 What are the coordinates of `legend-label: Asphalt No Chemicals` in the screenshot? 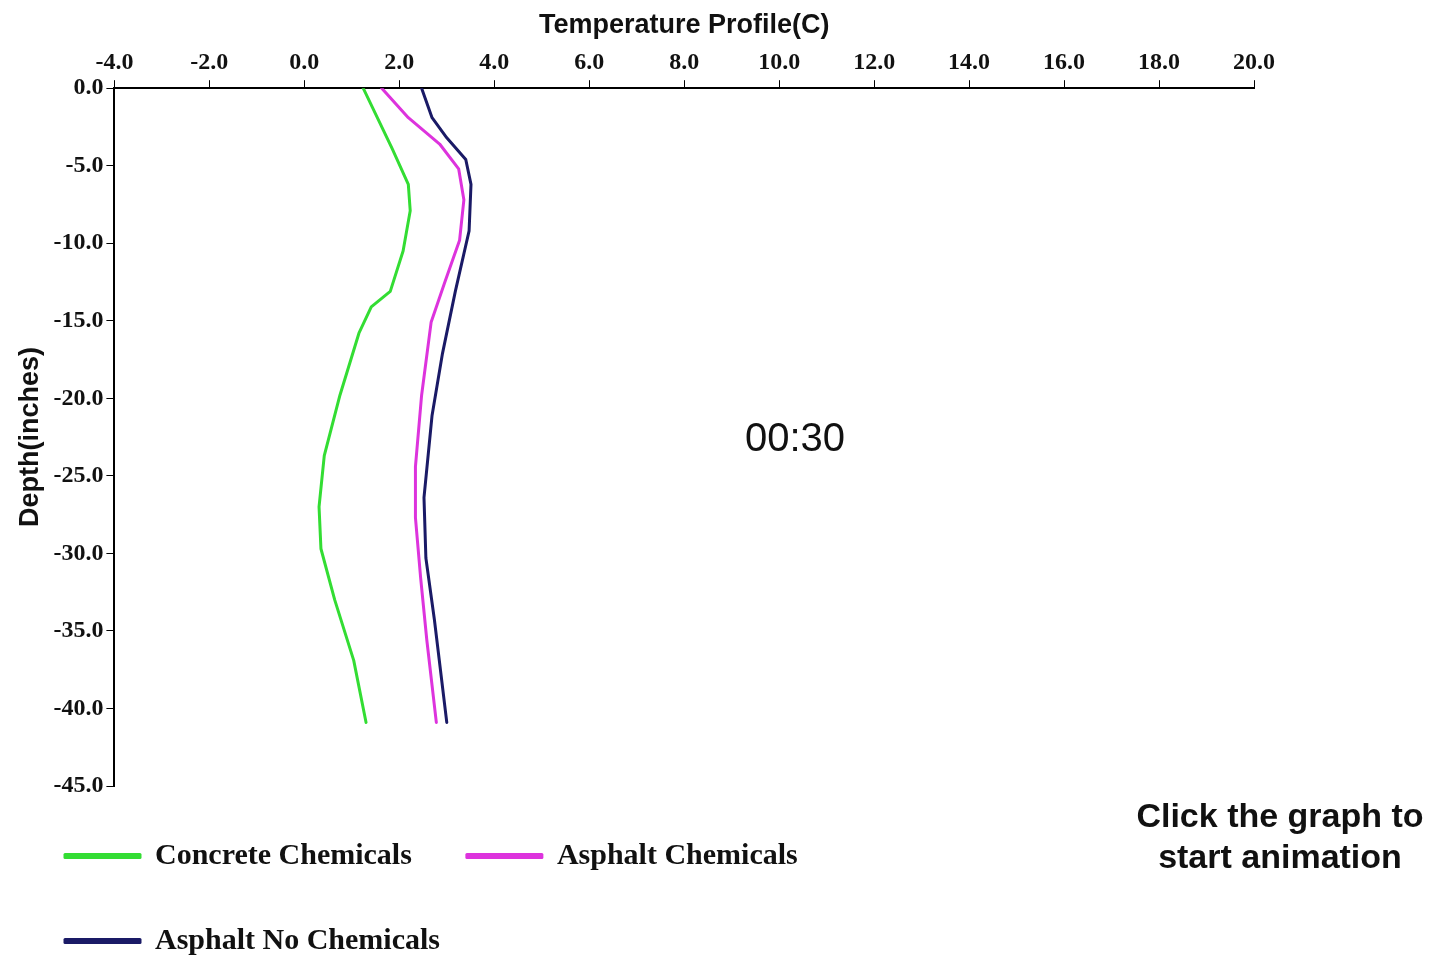 It's located at (298, 938).